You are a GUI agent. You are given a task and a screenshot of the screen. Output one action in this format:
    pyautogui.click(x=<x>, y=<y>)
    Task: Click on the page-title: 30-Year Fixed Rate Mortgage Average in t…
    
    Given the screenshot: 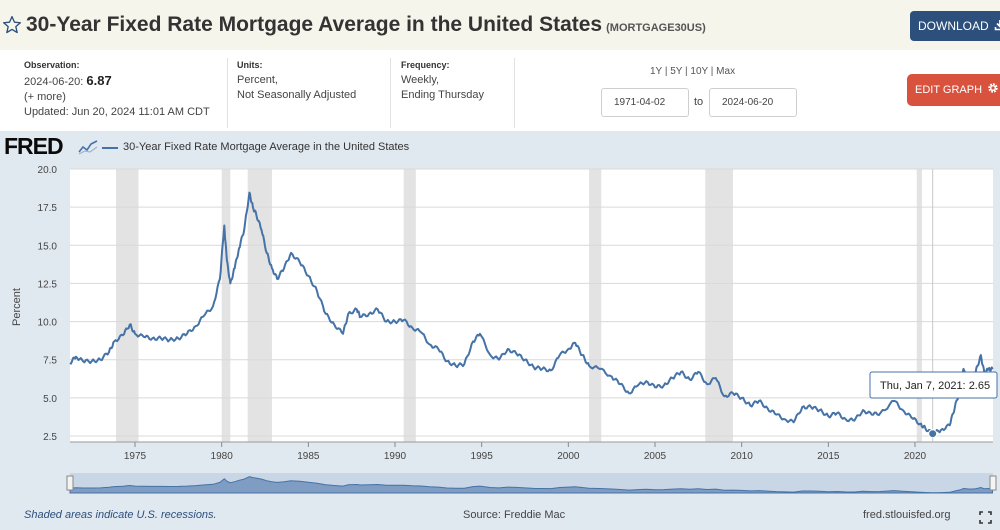 What is the action you would take?
    pyautogui.click(x=366, y=25)
    